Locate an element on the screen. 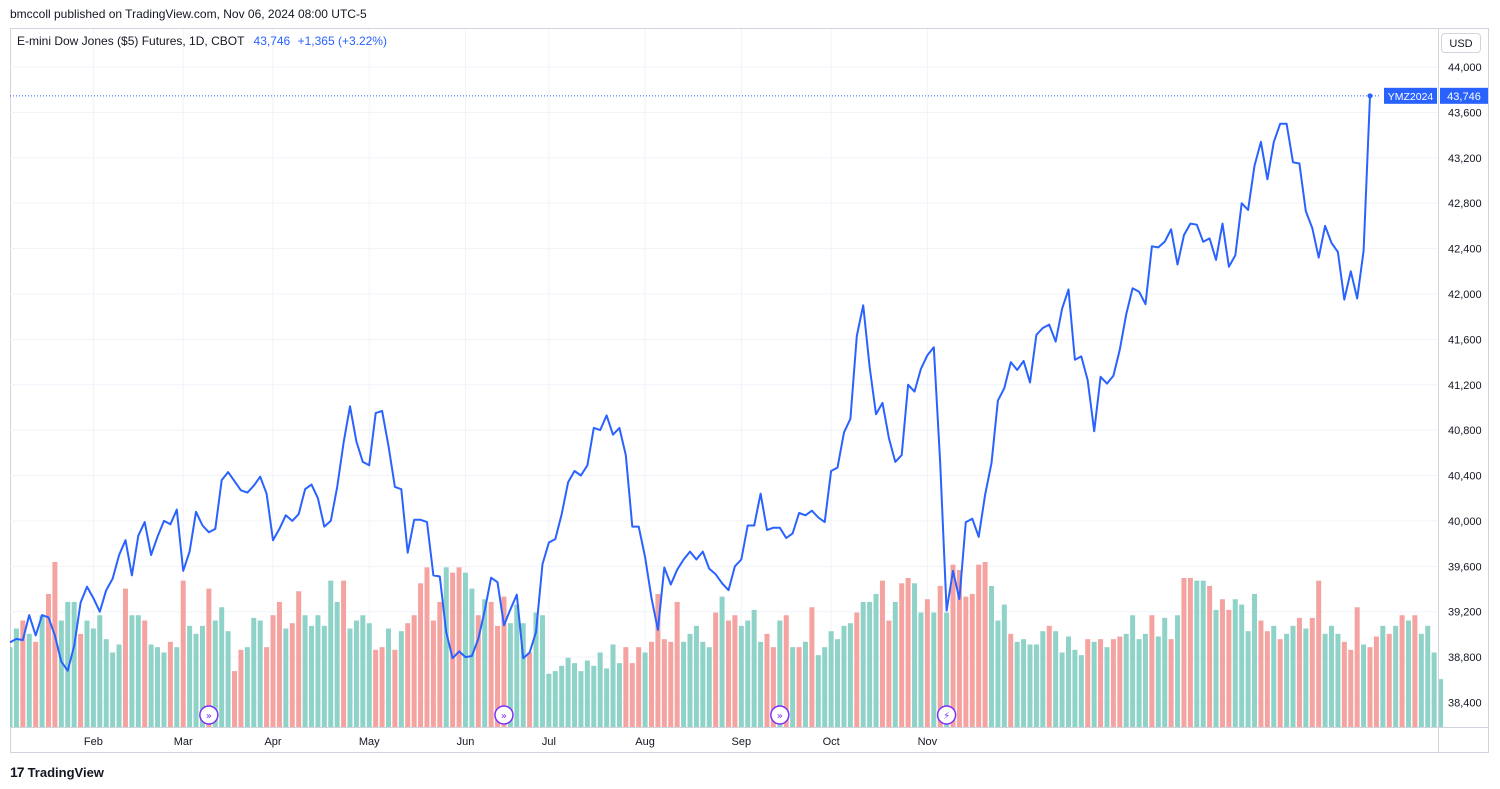 The width and height of the screenshot is (1500, 789). y-tick-label: 43,600 is located at coordinates (1465, 113).